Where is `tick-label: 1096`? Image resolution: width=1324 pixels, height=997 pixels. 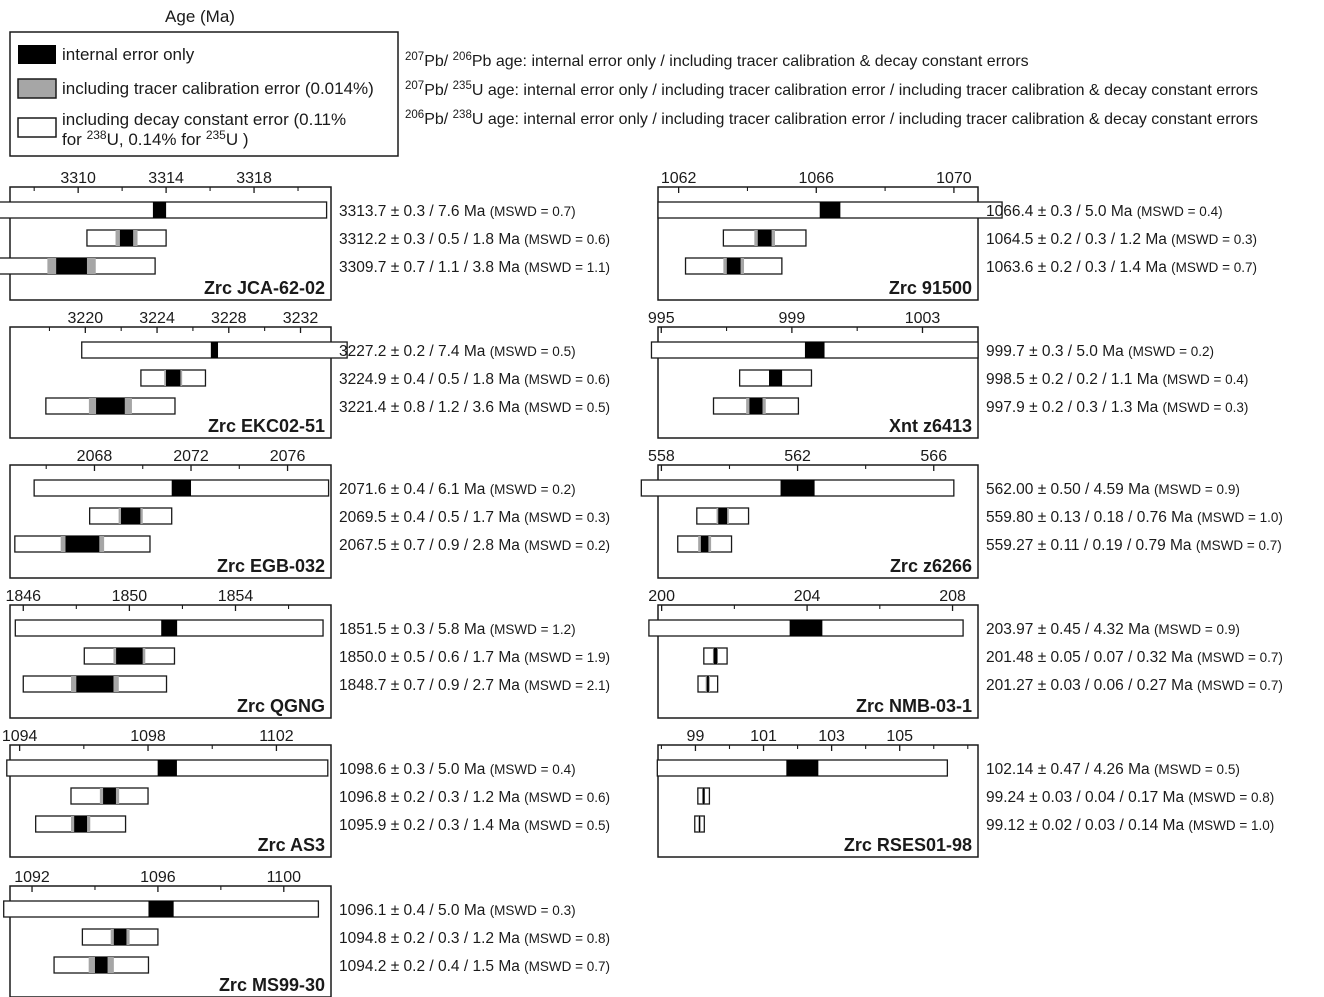 tick-label: 1096 is located at coordinates (158, 877).